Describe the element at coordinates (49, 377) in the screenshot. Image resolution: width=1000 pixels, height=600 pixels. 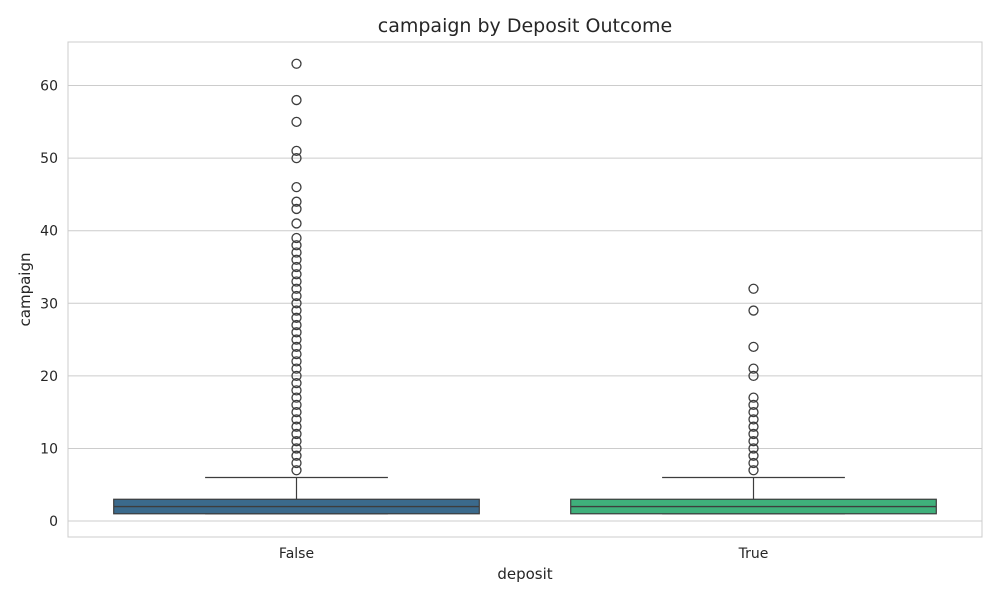
I see `y-tick-label: 20` at that location.